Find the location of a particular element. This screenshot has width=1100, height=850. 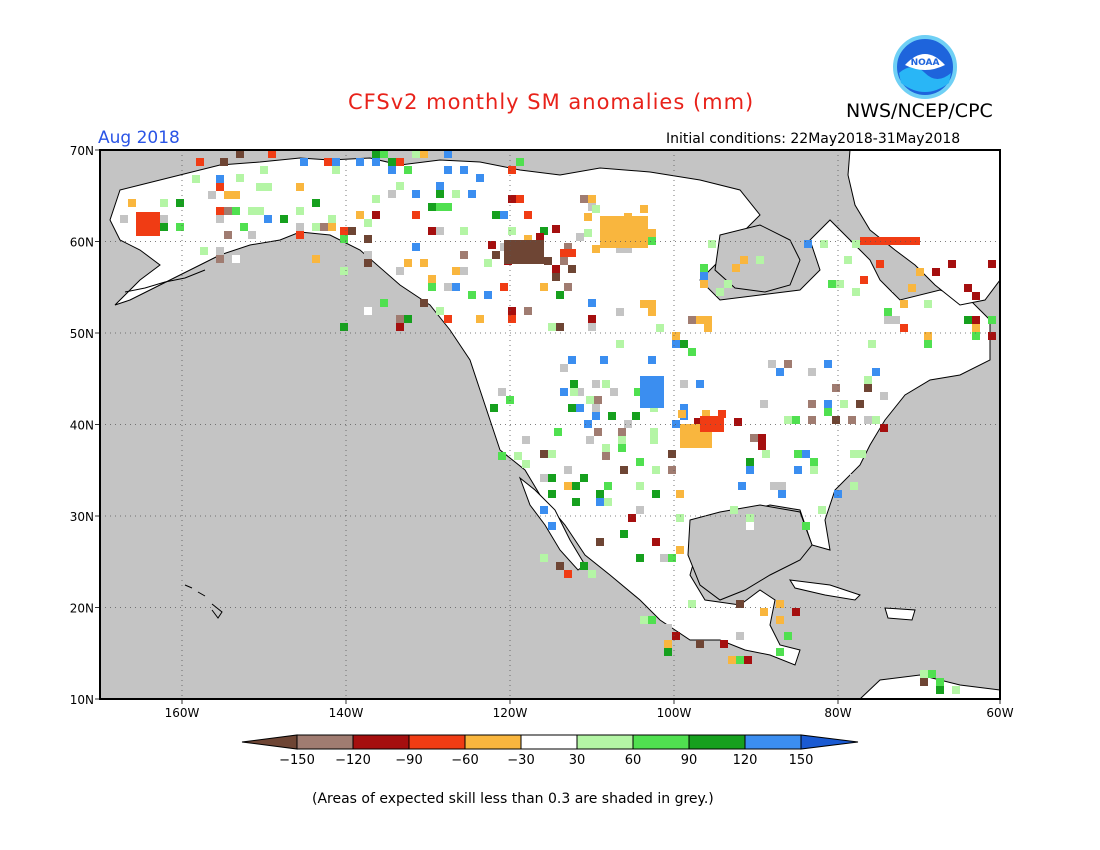

lat-label: 30N is located at coordinates (82, 517).